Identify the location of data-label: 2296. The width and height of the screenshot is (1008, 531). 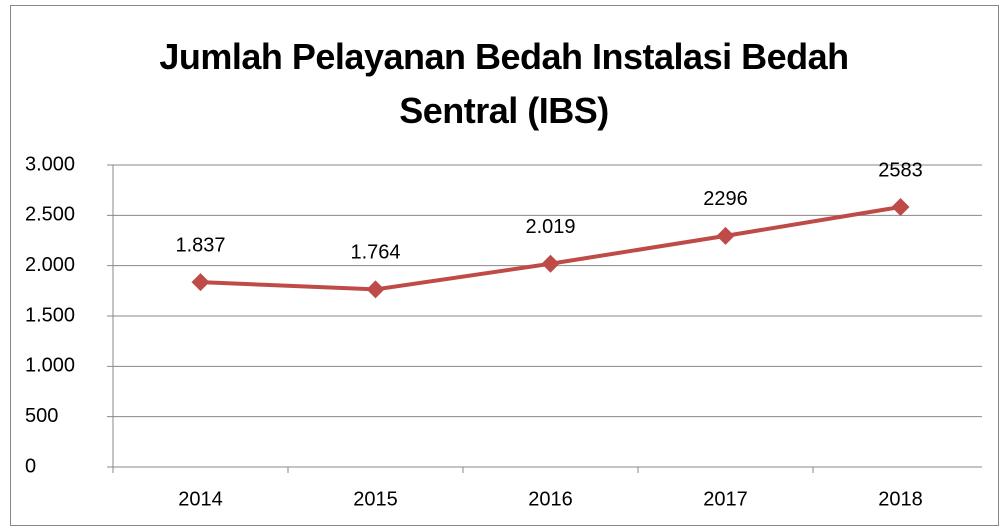
(725, 199).